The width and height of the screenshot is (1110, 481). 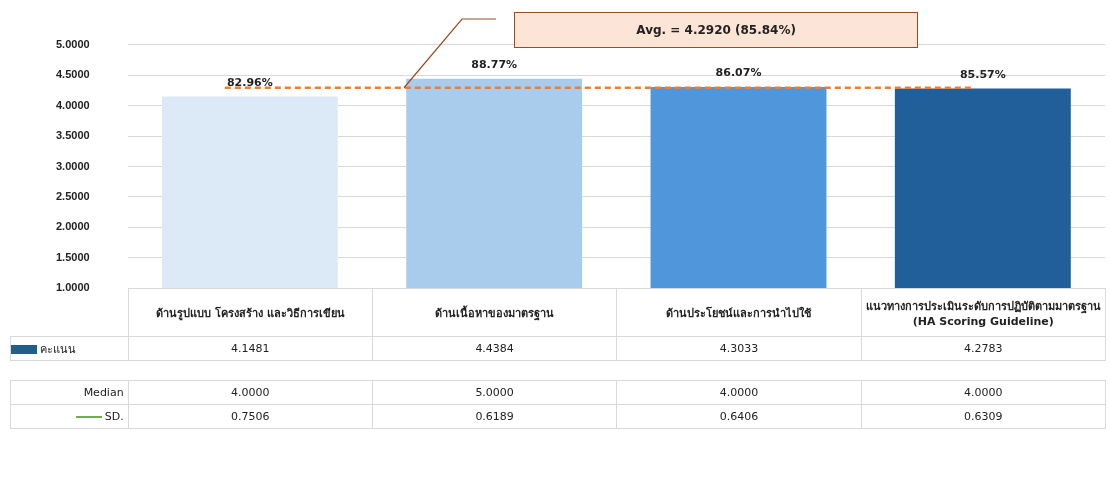 What do you see at coordinates (72, 135) in the screenshot?
I see `y-tick-label: 3.5000` at bounding box center [72, 135].